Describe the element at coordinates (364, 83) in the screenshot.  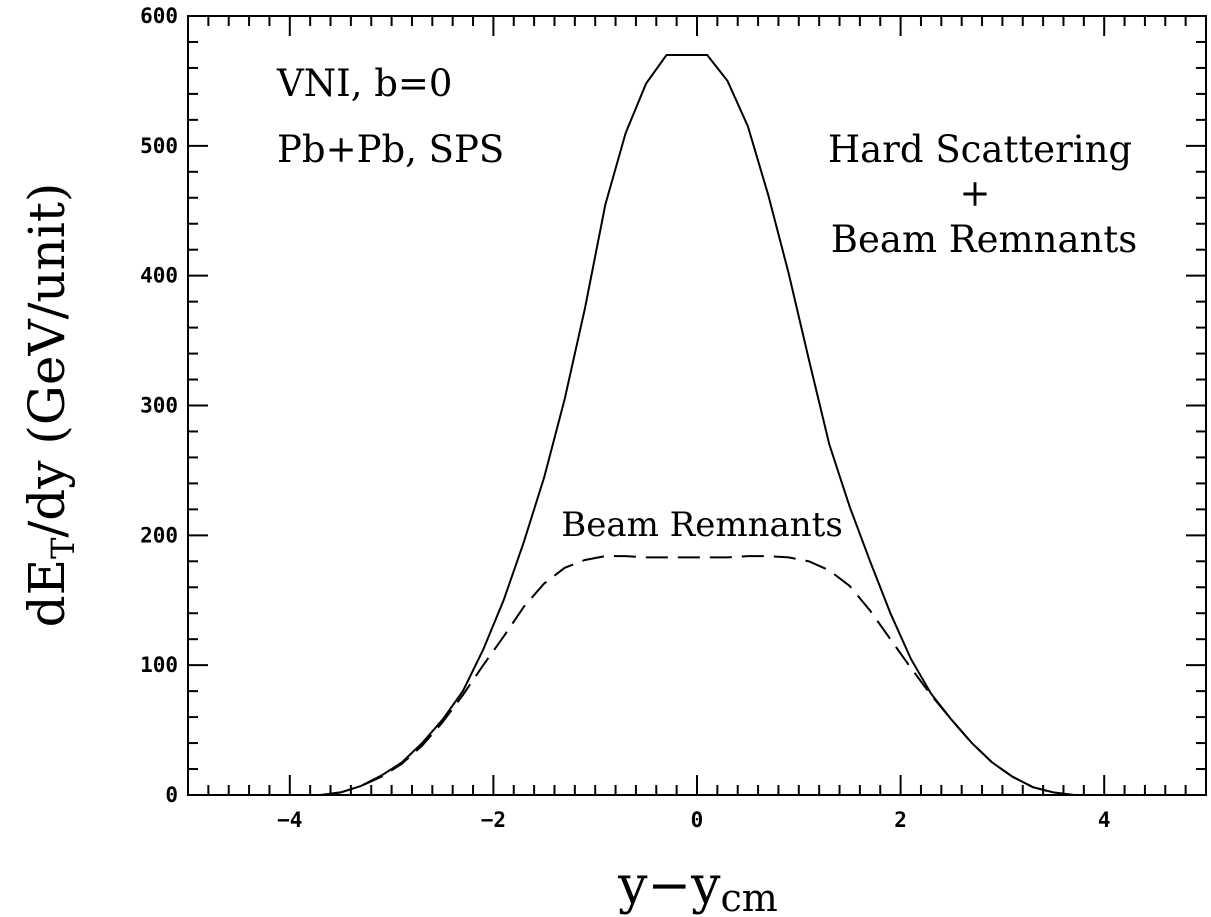
I see `annotation-vni: VNI, b=0` at that location.